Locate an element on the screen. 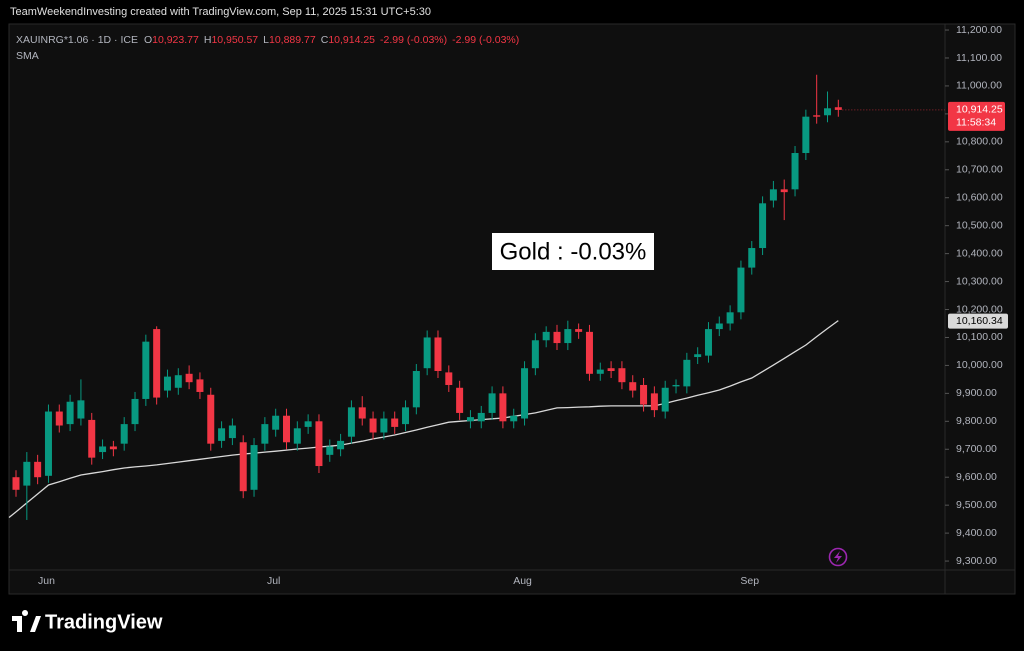  alert-icon is located at coordinates (838, 557).